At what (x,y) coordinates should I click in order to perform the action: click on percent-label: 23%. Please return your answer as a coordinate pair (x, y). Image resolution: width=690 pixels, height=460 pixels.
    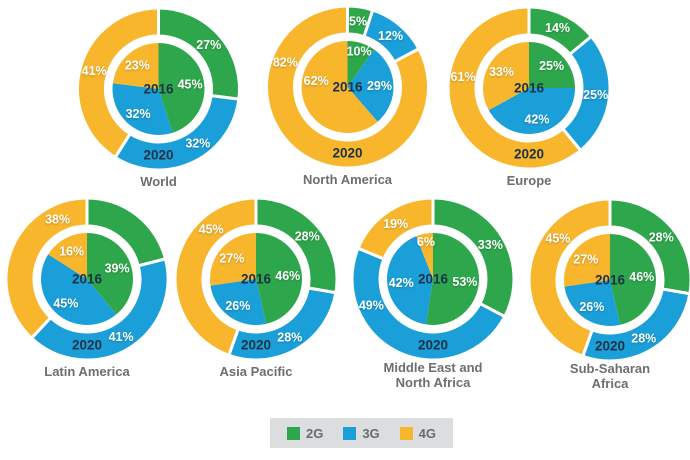
    Looking at the image, I should click on (137, 66).